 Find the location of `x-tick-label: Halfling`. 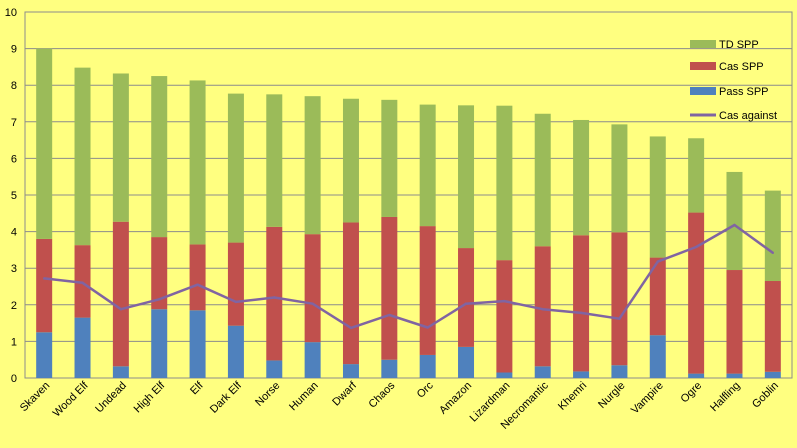

x-tick-label: Halfling is located at coordinates (725, 397).